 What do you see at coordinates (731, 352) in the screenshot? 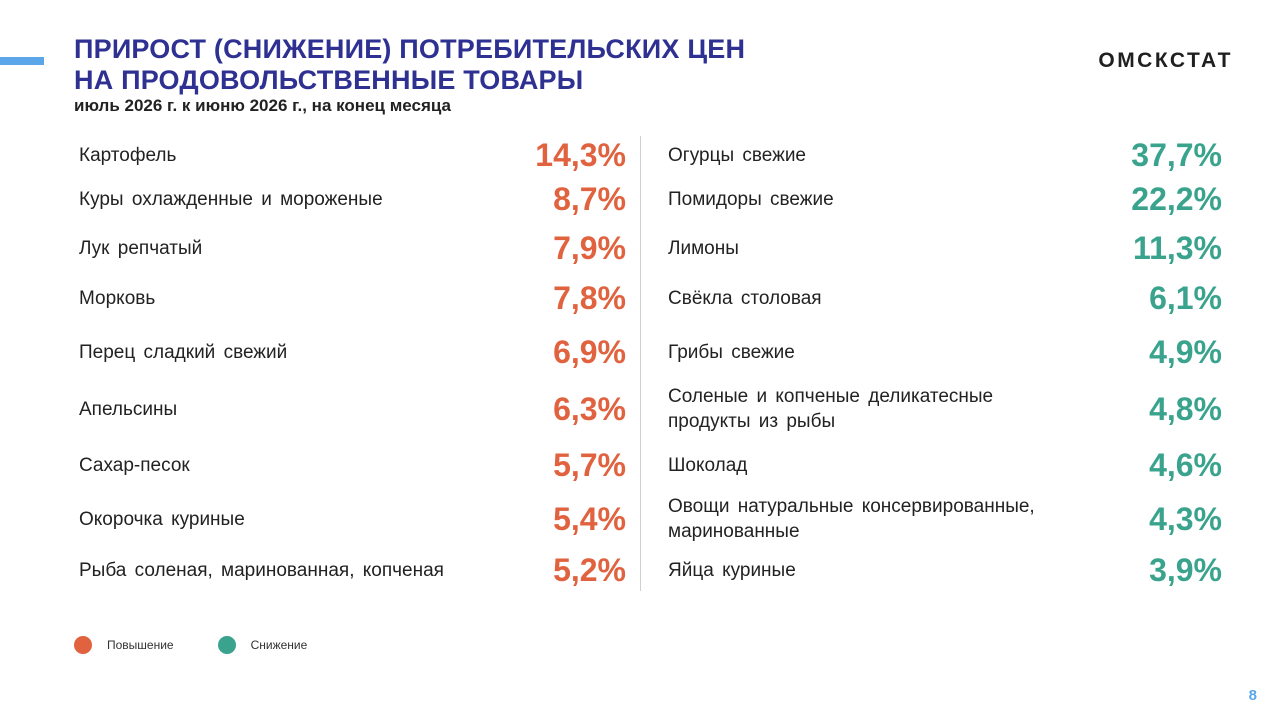
I see `product-label: Грибы свежие` at bounding box center [731, 352].